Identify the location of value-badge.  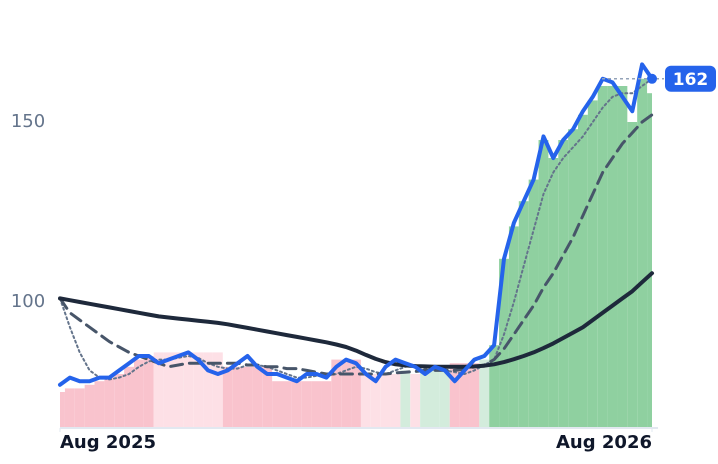
(690, 78).